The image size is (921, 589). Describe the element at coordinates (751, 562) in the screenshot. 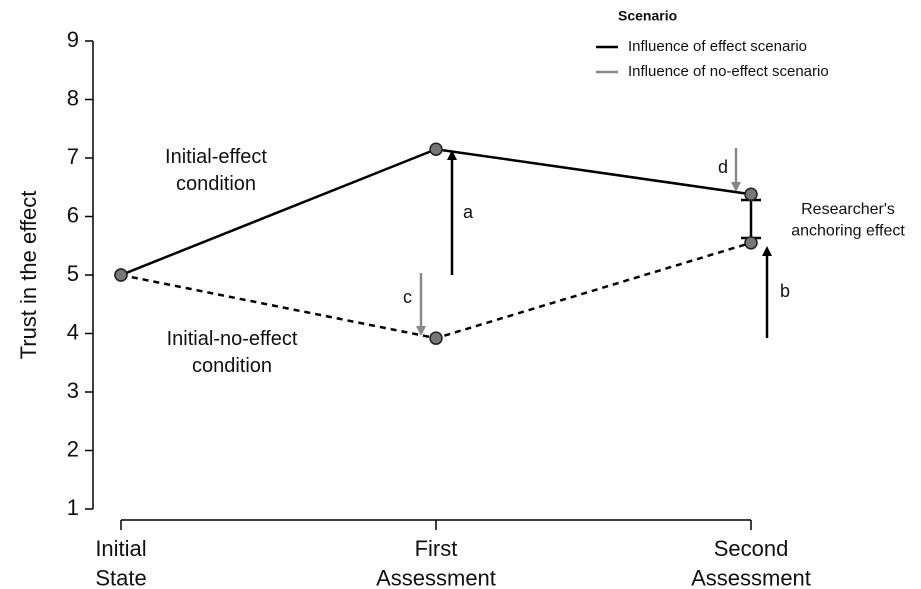

I see `x-tick-label: Second Assessment` at that location.